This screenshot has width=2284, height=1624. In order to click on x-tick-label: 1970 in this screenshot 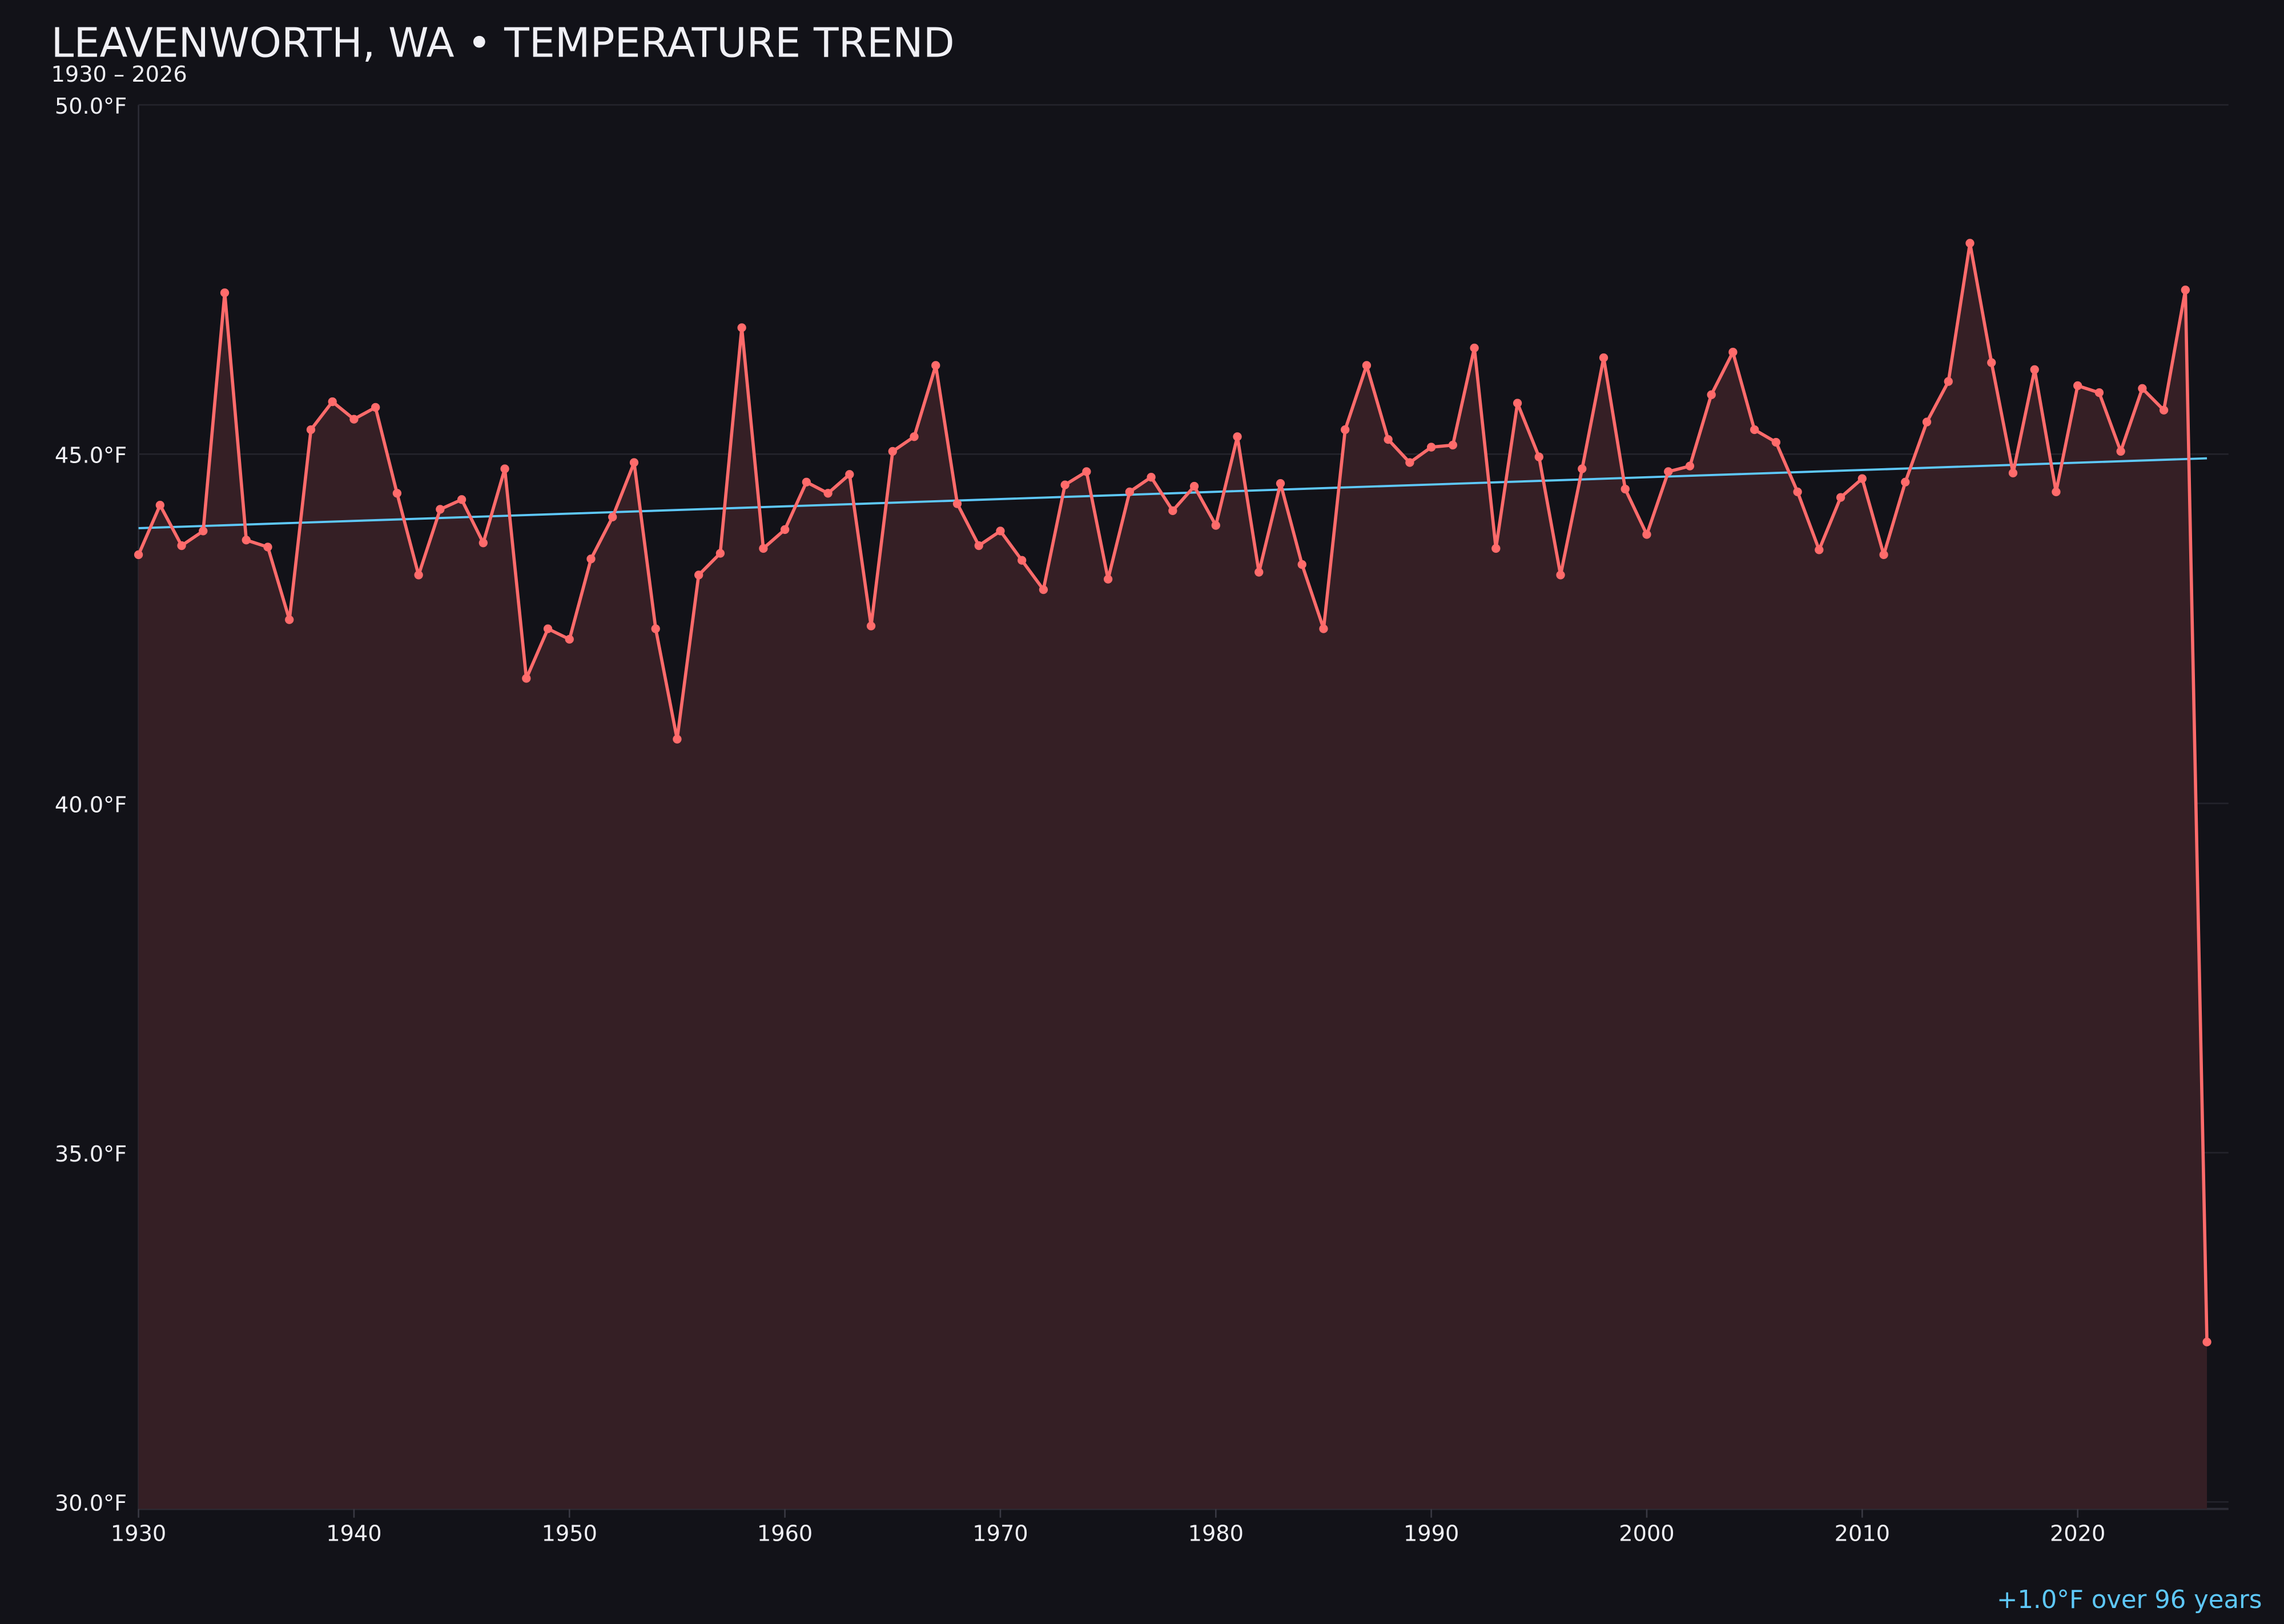, I will do `click(1000, 1534)`.